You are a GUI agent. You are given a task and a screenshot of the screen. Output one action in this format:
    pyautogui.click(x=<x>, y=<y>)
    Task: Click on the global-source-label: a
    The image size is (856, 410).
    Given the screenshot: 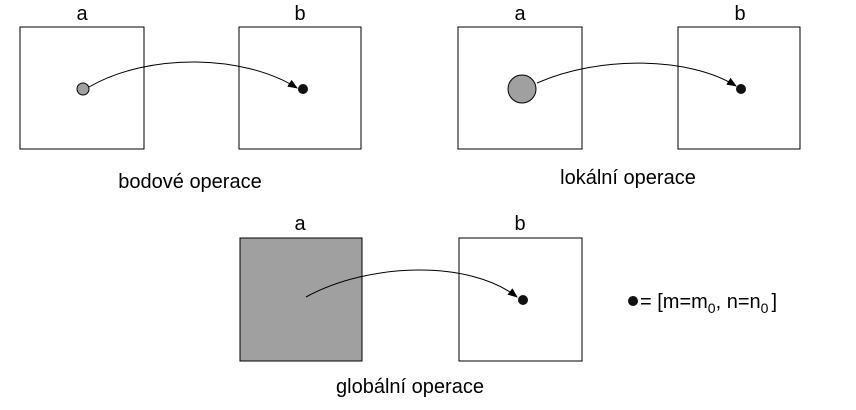 What is the action you would take?
    pyautogui.click(x=300, y=224)
    